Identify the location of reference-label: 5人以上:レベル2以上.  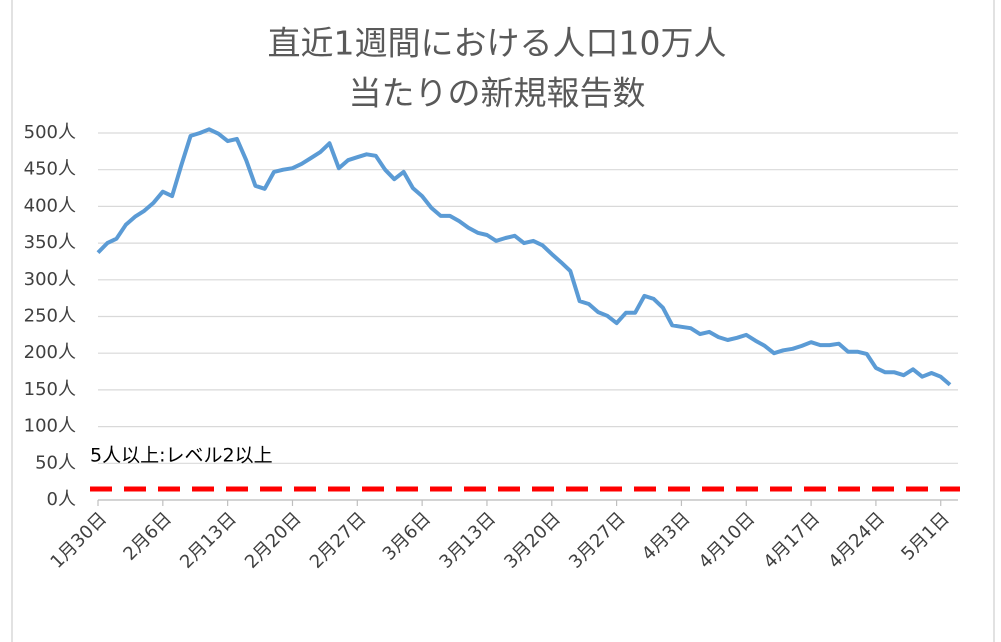
(181, 456).